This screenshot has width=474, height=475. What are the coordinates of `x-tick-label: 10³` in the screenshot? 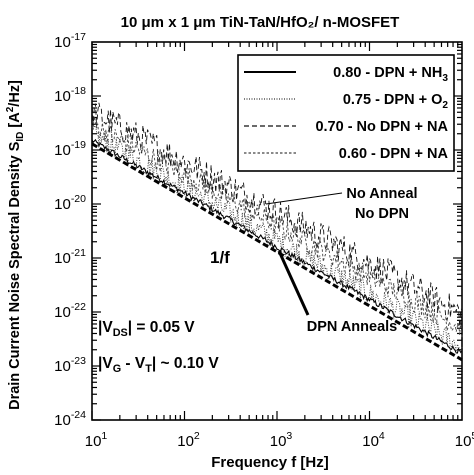 It's located at (281, 440).